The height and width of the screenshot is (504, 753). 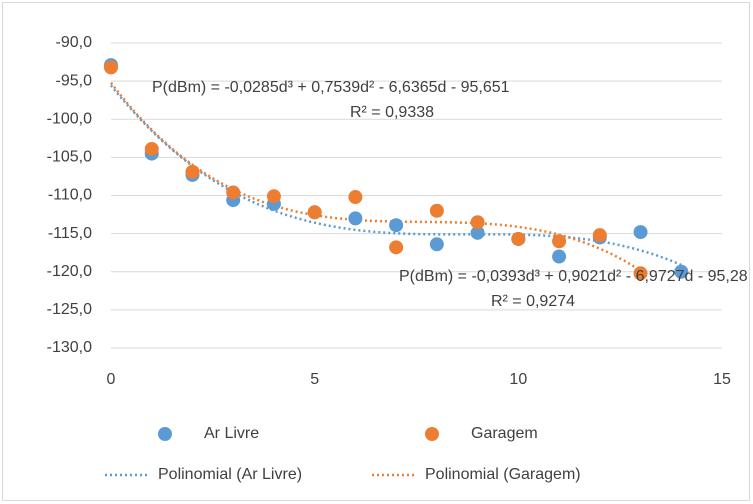 I want to click on y-tick-label: -120,0, so click(x=69, y=271).